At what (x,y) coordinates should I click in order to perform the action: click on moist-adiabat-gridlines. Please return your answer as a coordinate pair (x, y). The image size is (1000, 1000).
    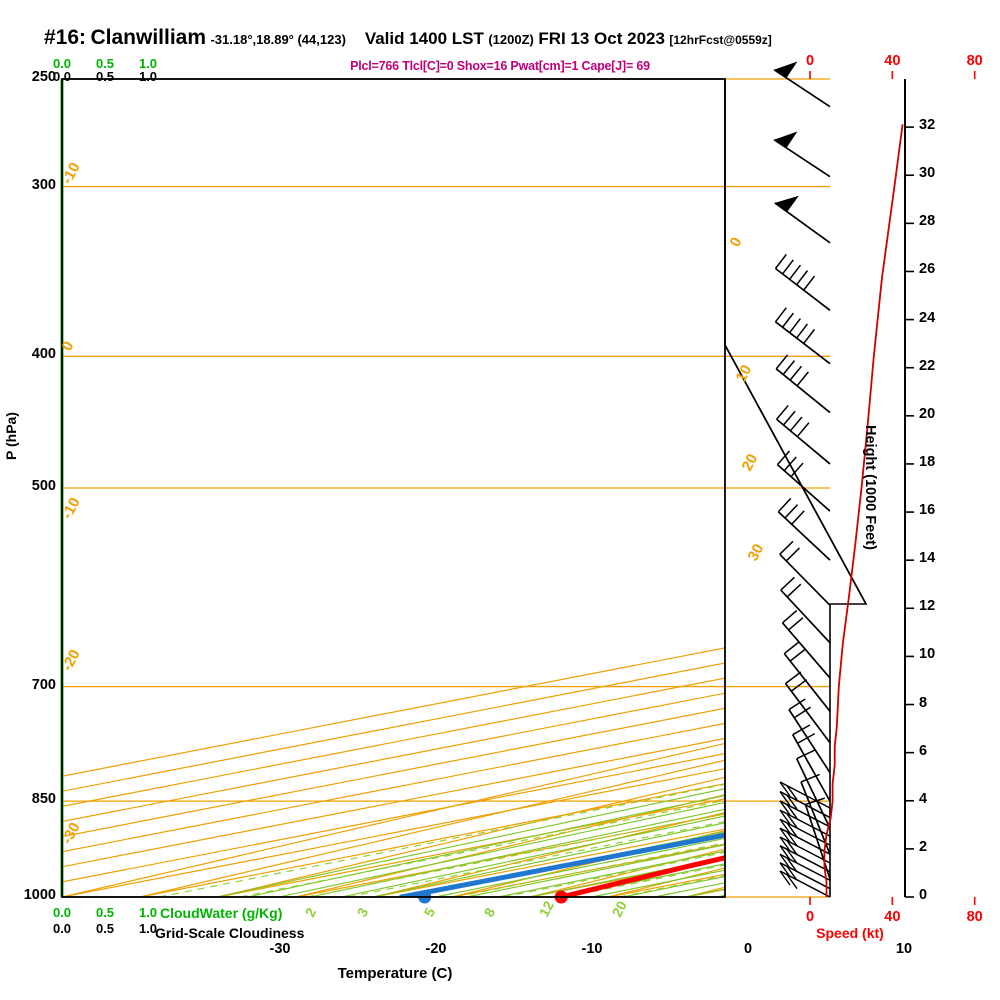
    Looking at the image, I should click on (470, 842).